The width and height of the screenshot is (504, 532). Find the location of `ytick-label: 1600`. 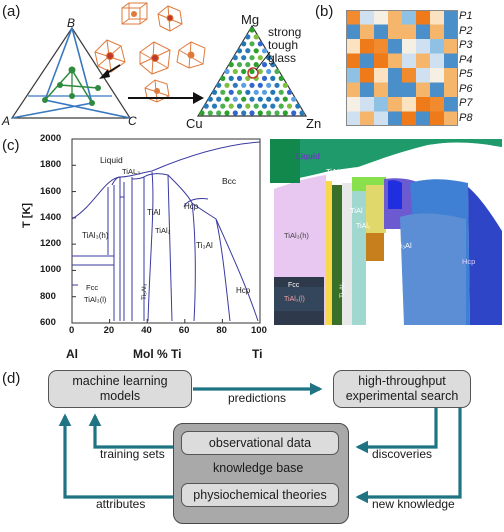

ytick-label: 1600 is located at coordinates (51, 191).